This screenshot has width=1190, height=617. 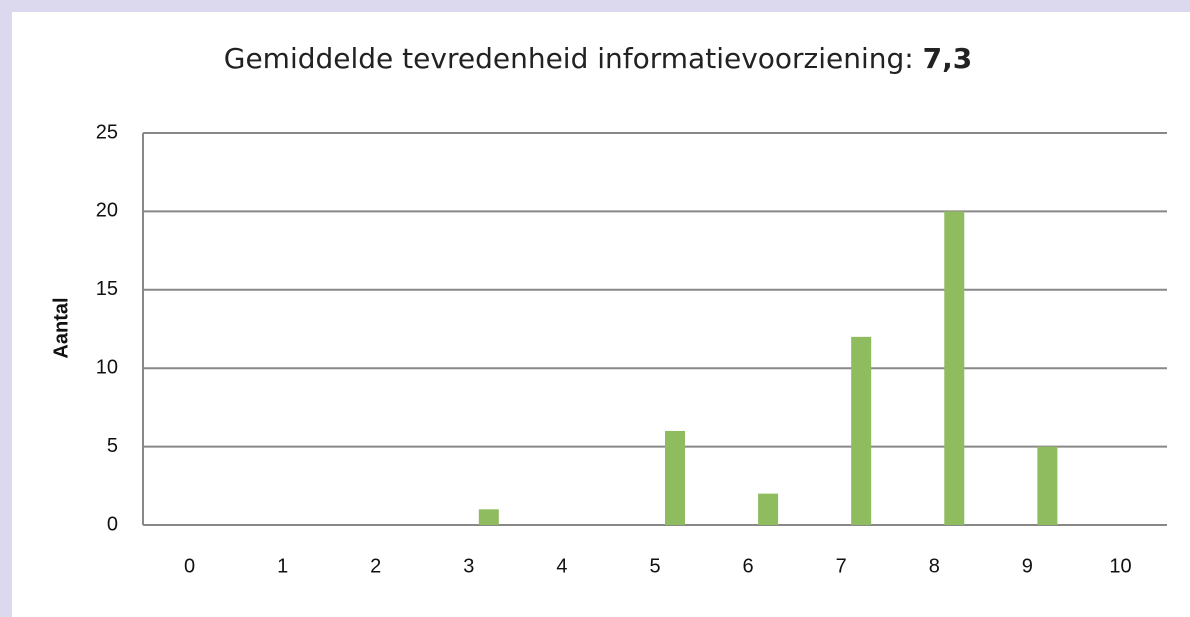 I want to click on x-tick-label: 2, so click(x=375, y=566).